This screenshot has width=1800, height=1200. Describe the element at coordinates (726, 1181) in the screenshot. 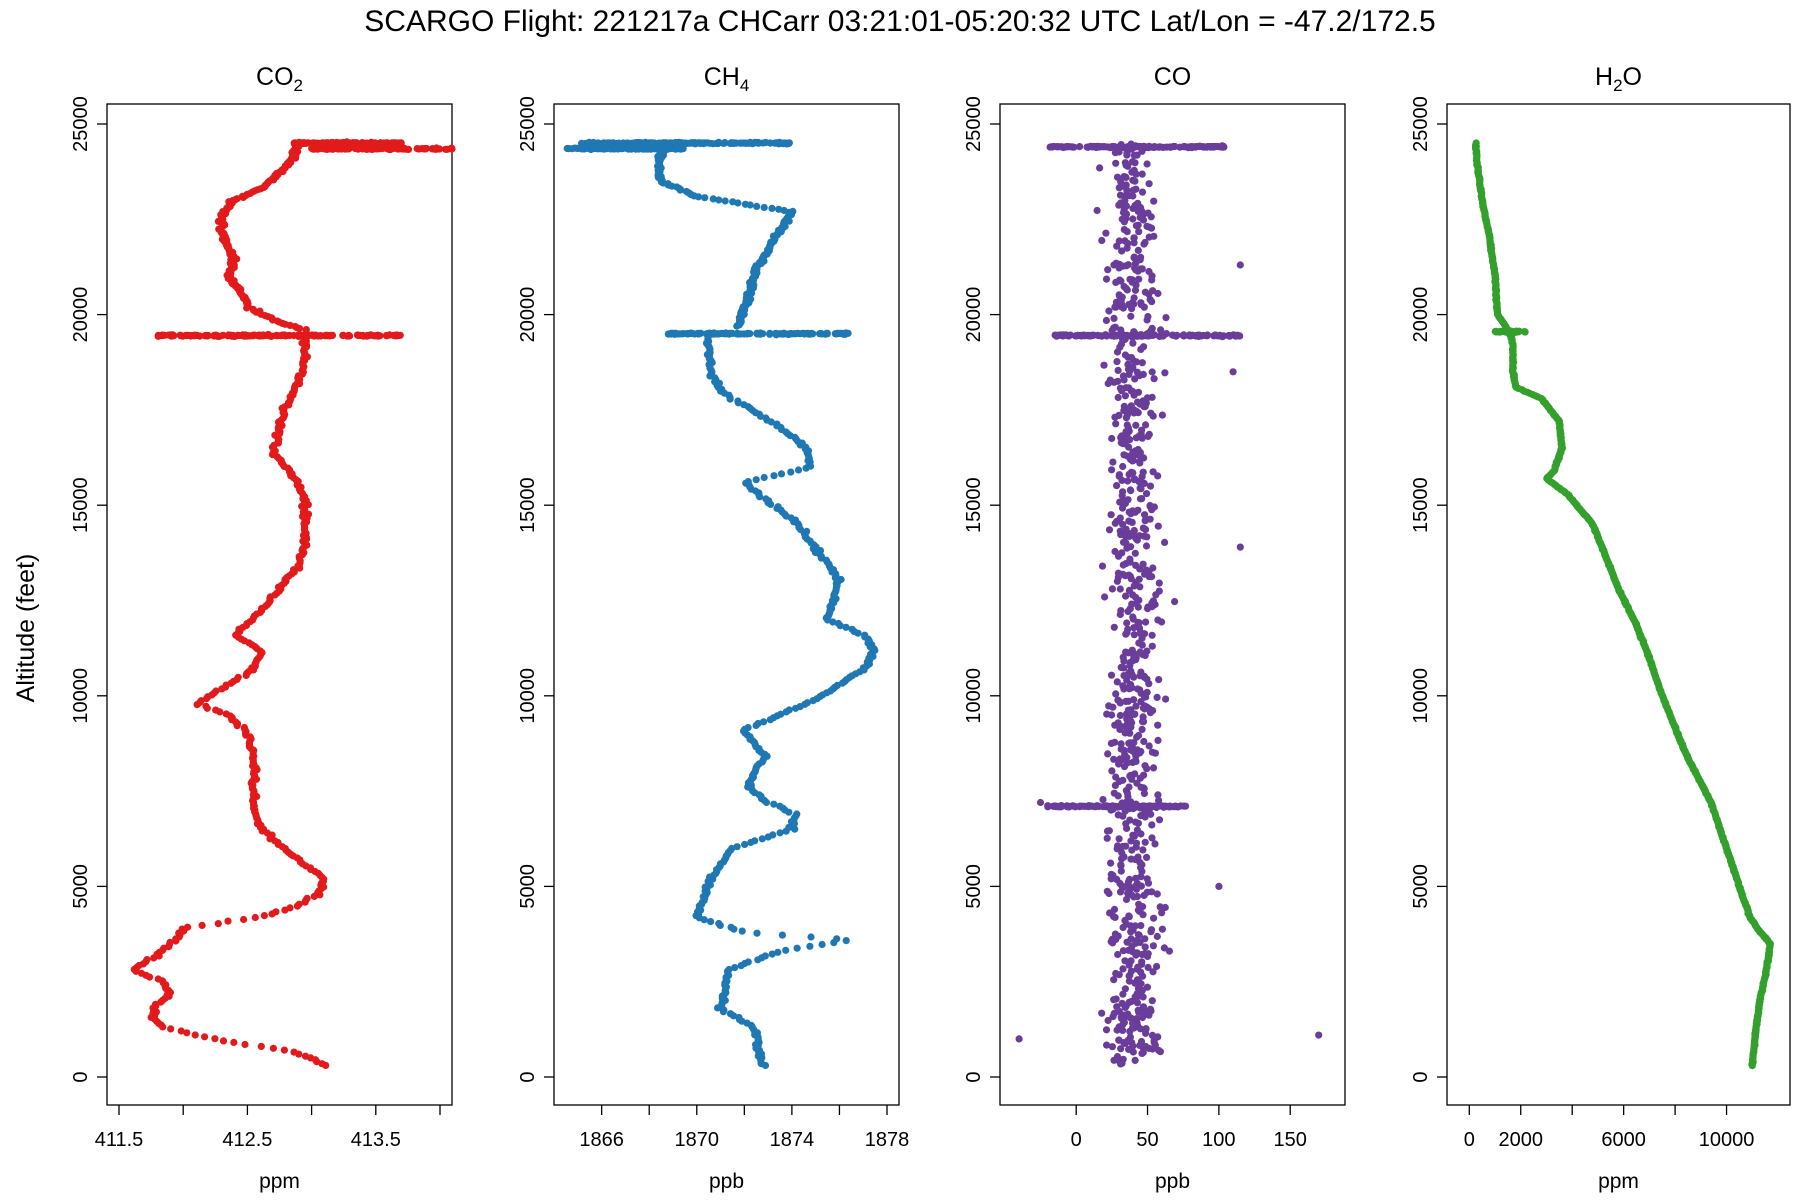

I see `x-axis-label: ppb` at that location.